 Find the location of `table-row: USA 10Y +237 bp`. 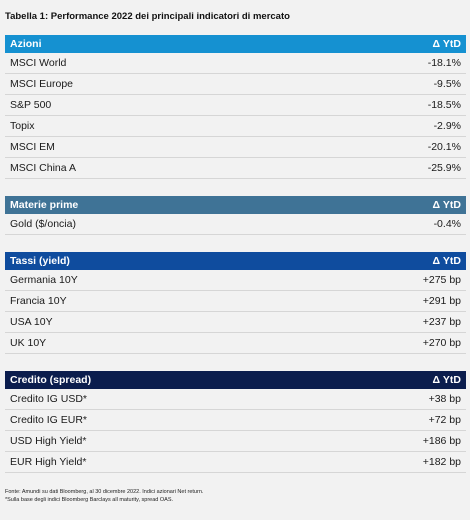

table-row: USA 10Y +237 bp is located at coordinates (235, 322).